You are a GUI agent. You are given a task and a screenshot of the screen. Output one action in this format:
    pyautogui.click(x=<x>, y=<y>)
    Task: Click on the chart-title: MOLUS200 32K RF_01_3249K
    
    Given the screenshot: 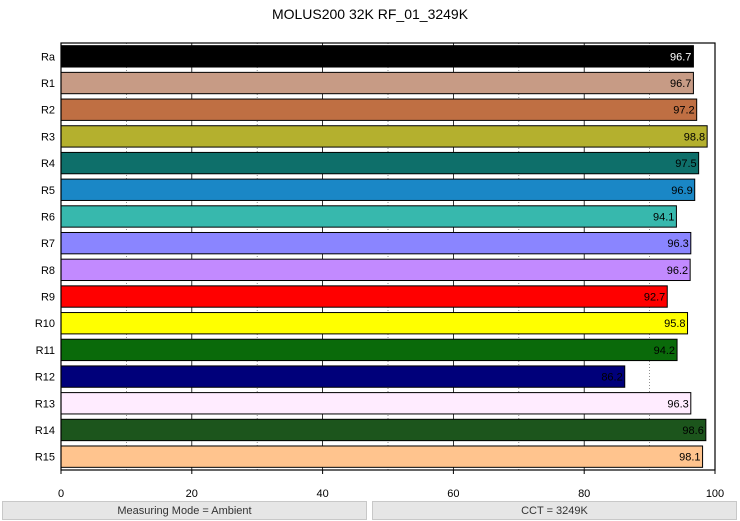 What is the action you would take?
    pyautogui.click(x=370, y=14)
    